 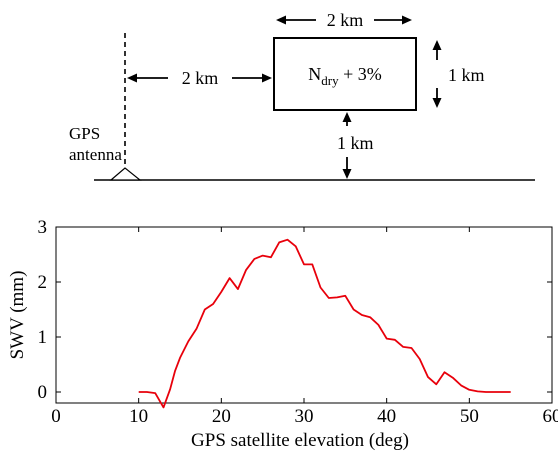 I want to click on distance-arrowhead-right, so click(x=267, y=78).